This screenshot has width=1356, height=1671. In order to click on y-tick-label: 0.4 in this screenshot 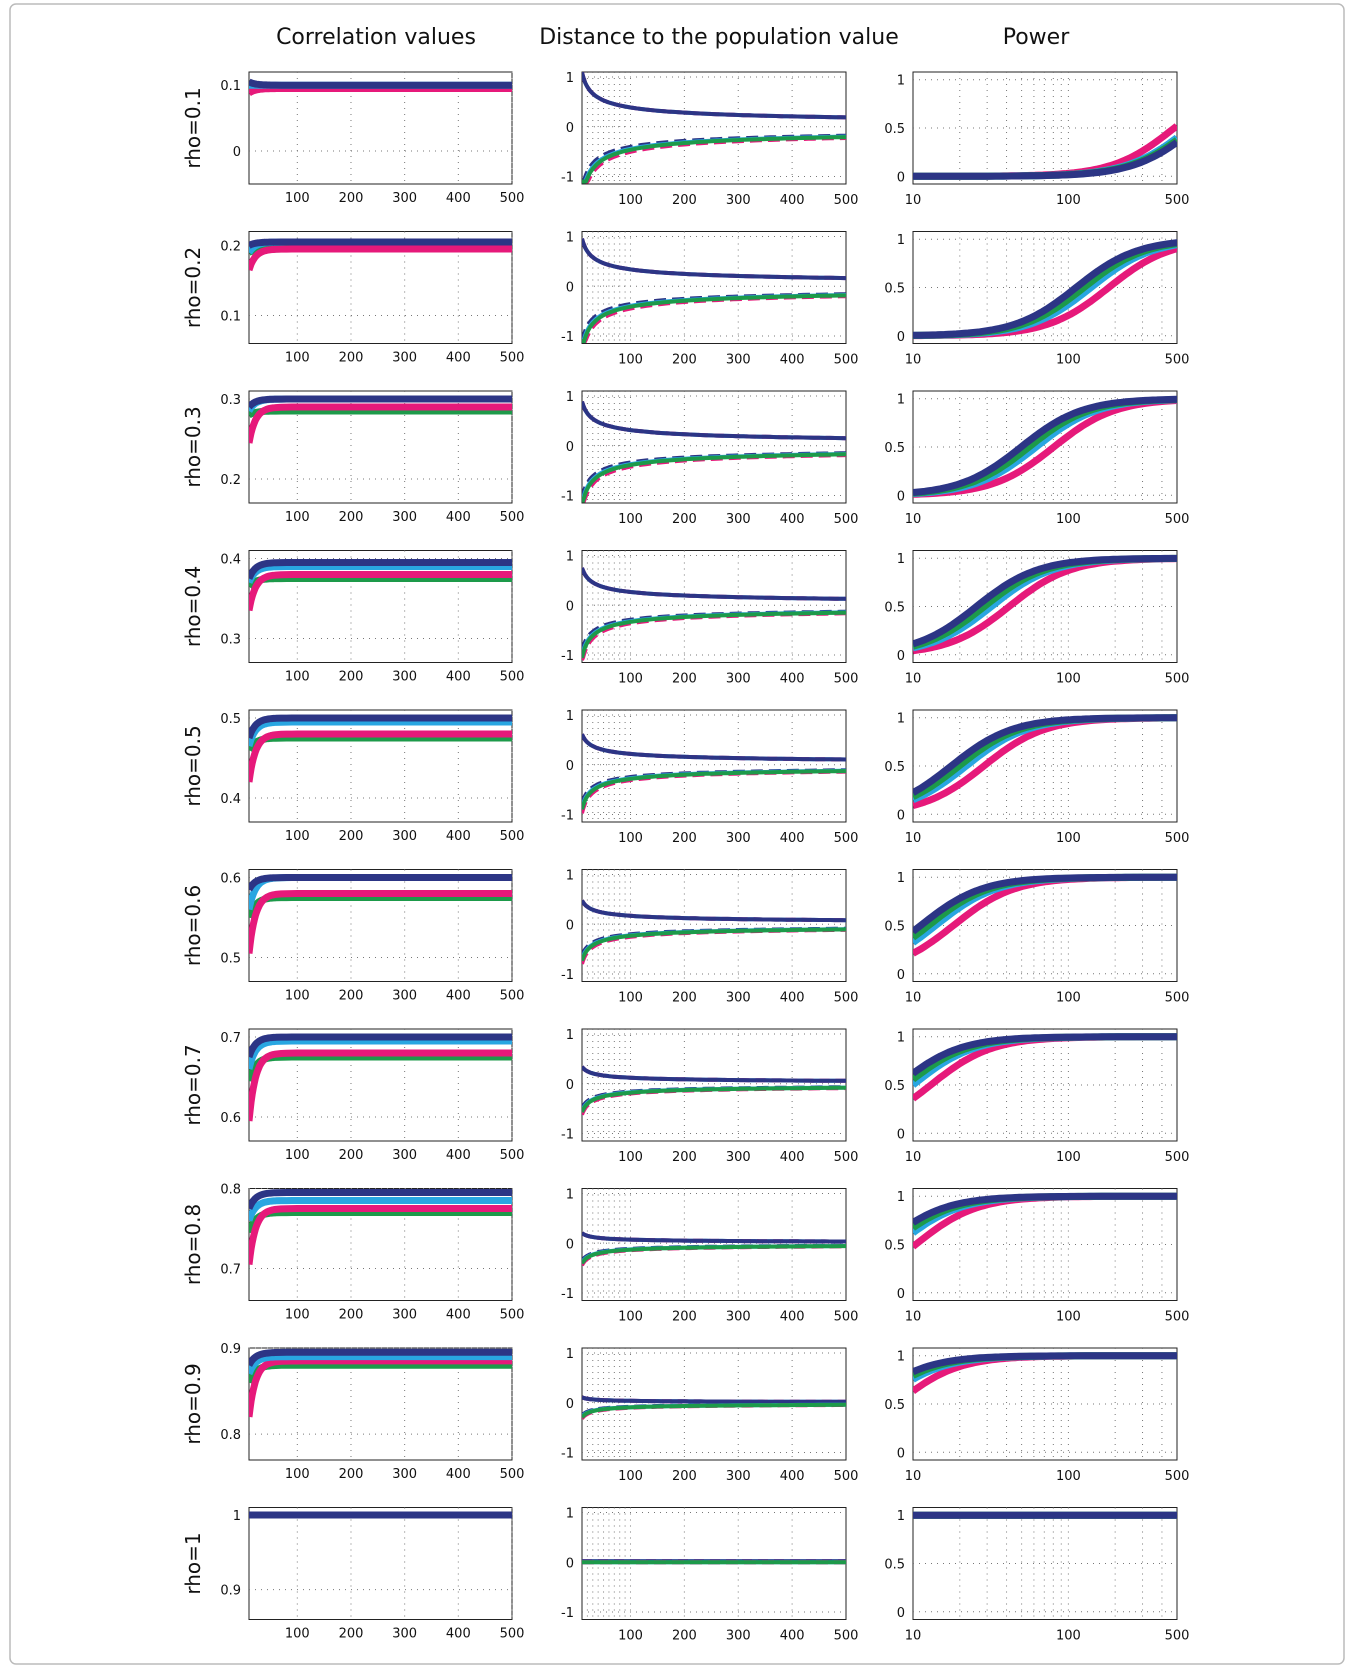, I will do `click(230, 560)`.